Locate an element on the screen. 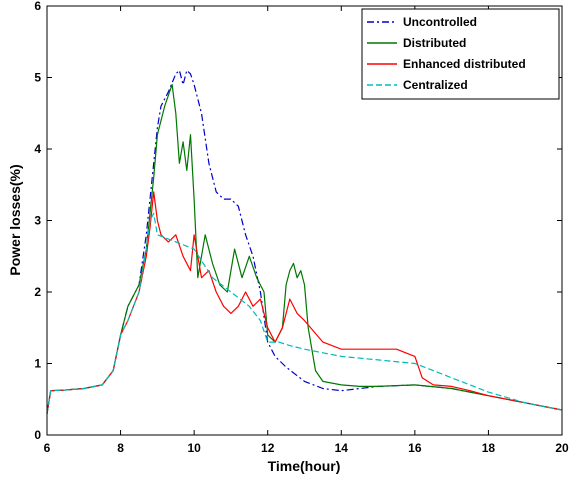 This screenshot has height=480, width=580. legend-label: Distributed is located at coordinates (434, 43).